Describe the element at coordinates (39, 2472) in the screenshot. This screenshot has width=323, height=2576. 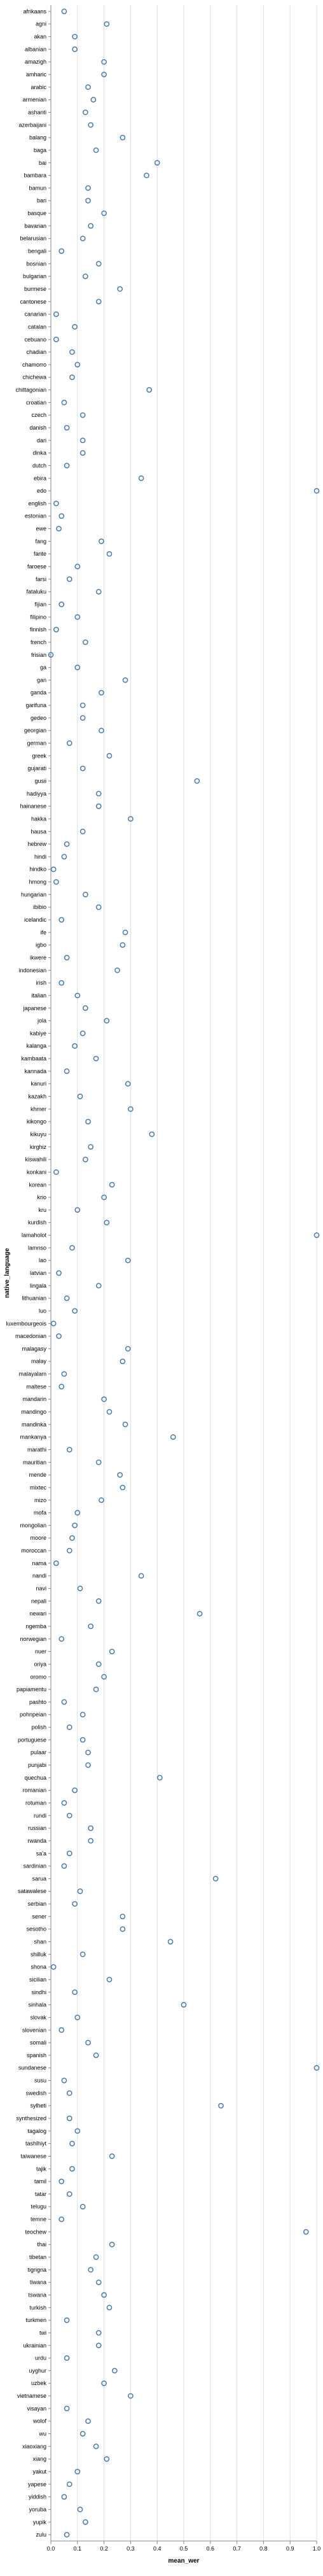
I see `y-tick-label: yakut` at that location.